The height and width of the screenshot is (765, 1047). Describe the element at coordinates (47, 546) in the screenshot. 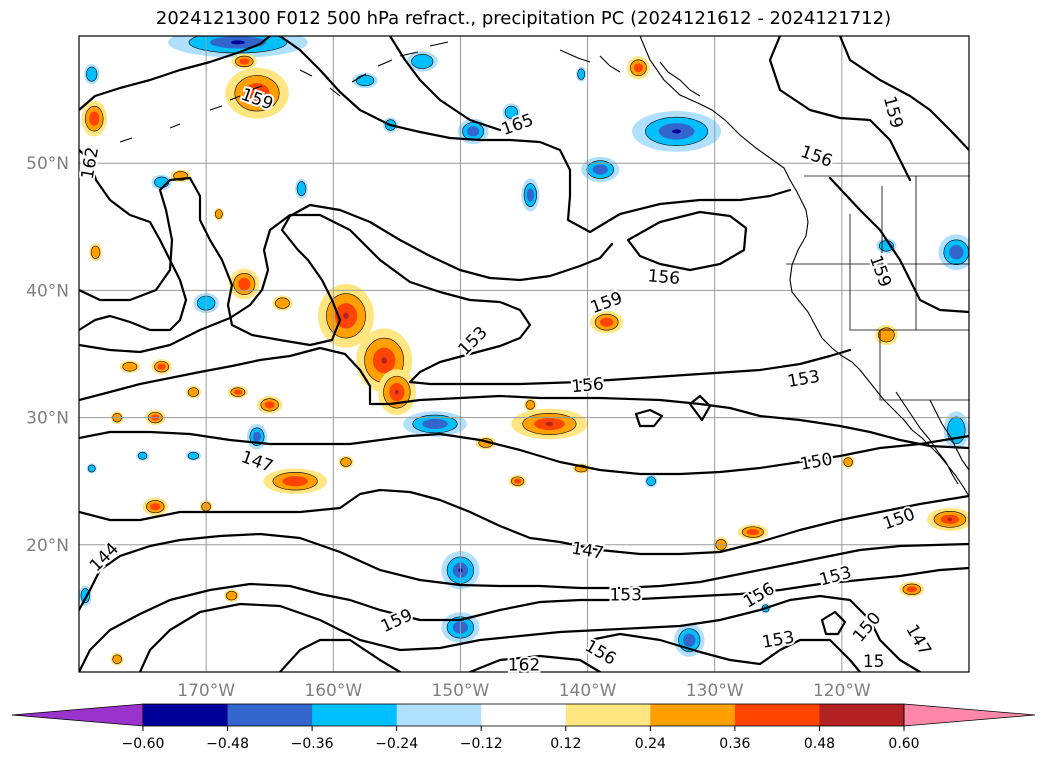

I see `lat-tick-label: 20°N` at that location.